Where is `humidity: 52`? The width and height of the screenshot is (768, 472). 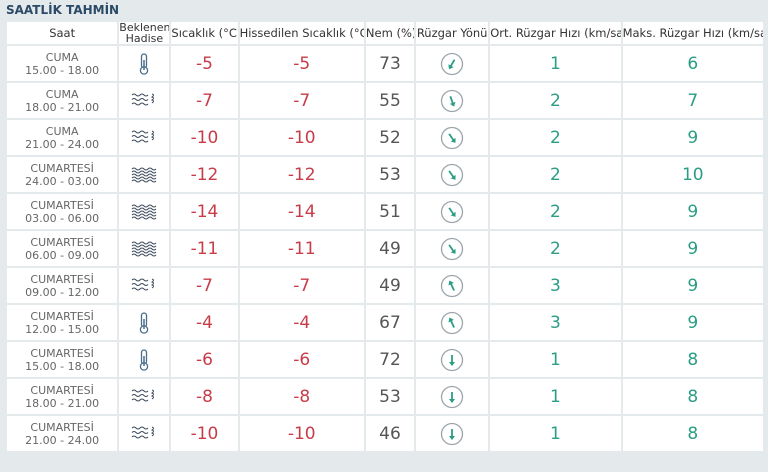
humidity: 52 is located at coordinates (390, 137).